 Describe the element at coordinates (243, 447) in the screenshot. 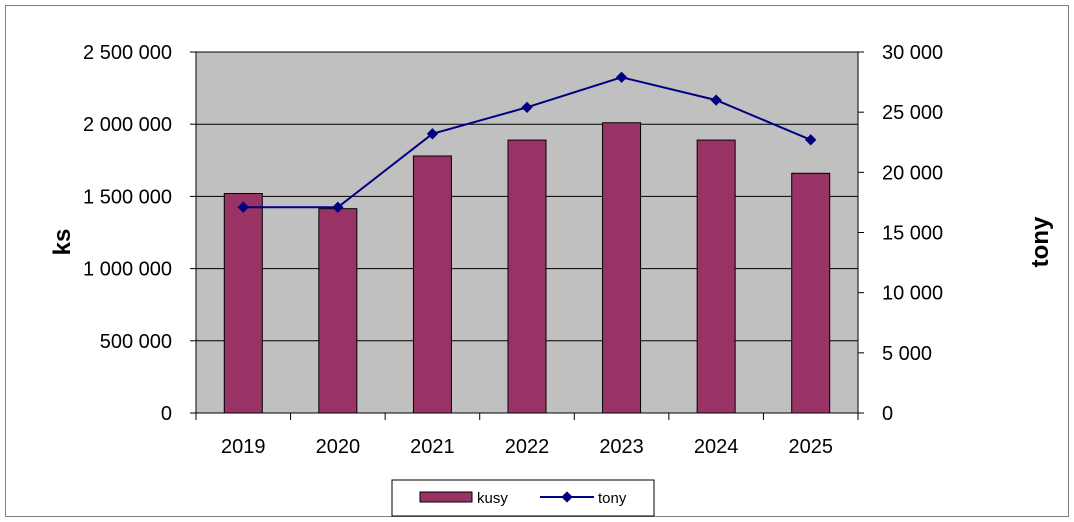

I see `x-tick-label: 2019` at that location.